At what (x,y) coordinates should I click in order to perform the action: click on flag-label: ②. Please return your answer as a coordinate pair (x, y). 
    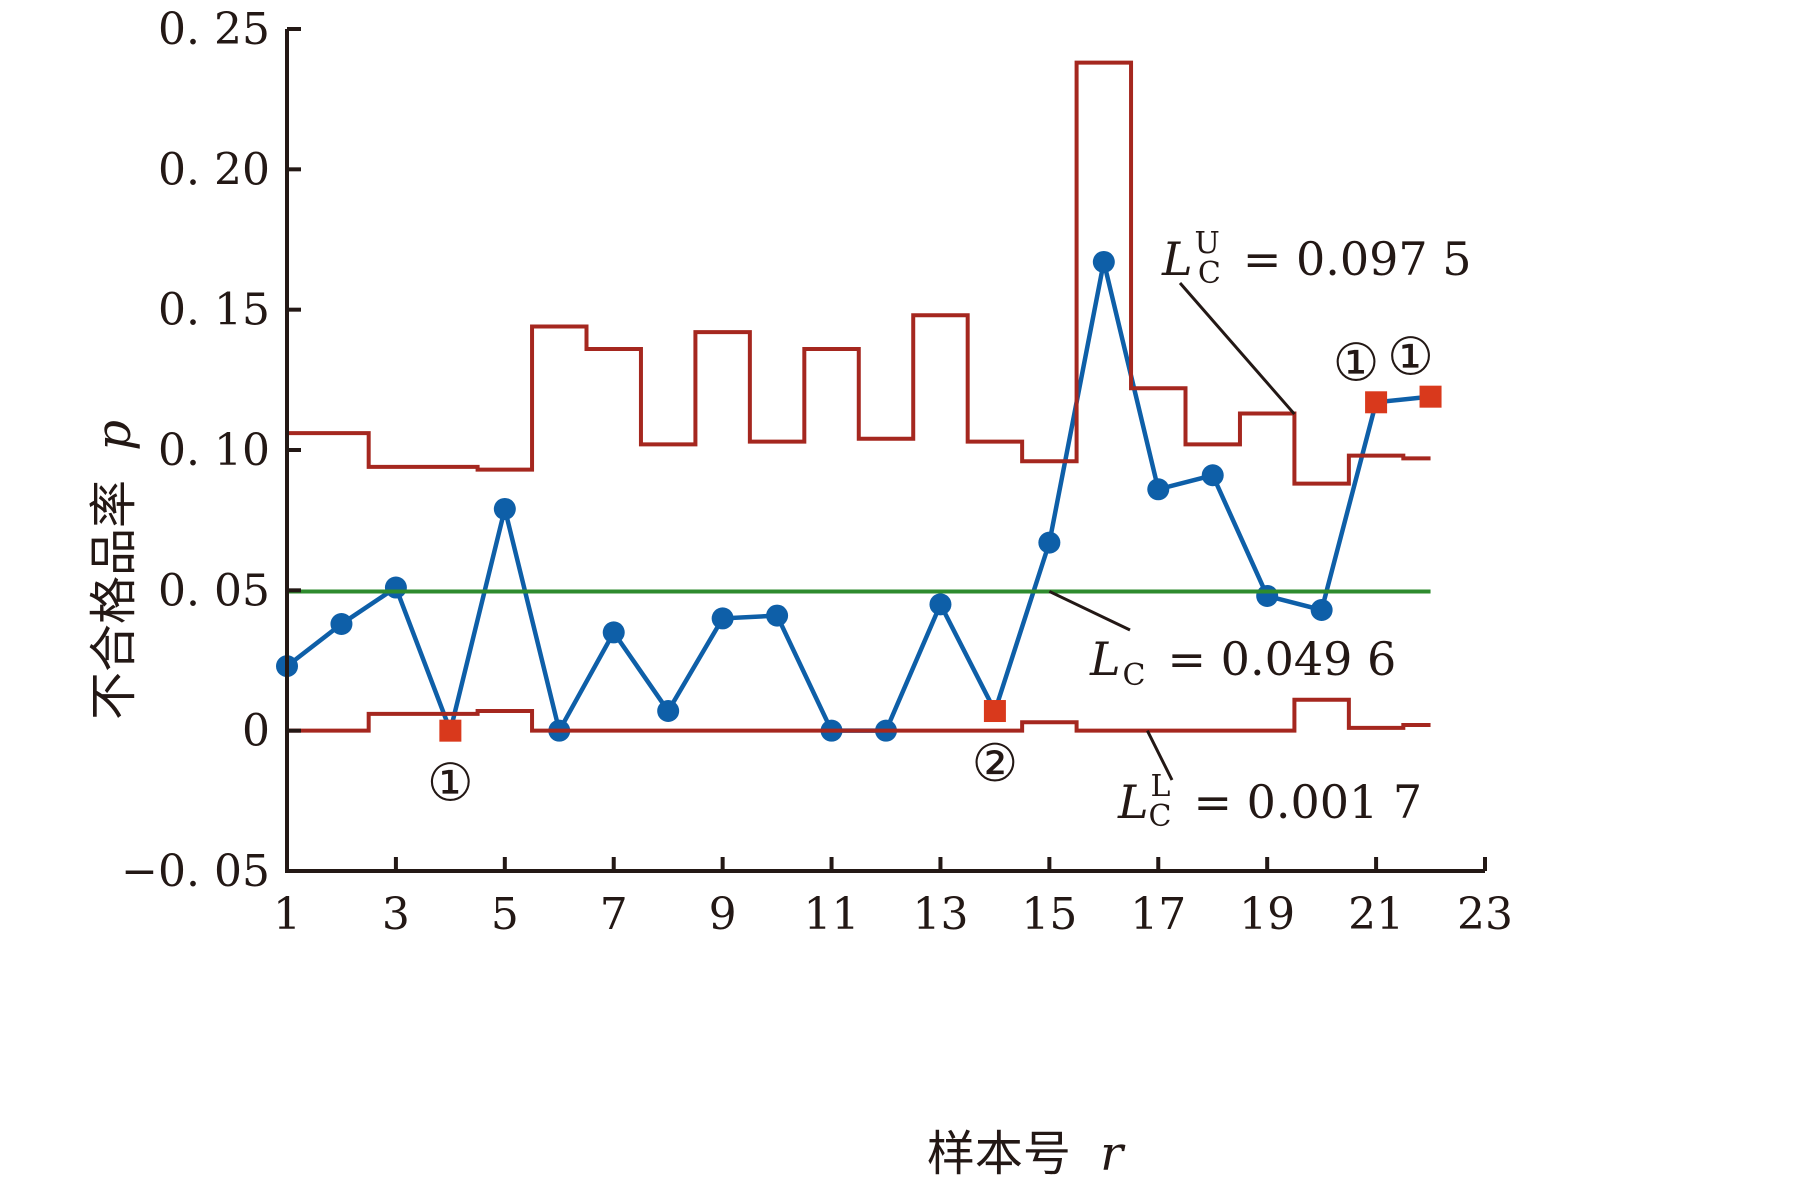
    Looking at the image, I should click on (995, 764).